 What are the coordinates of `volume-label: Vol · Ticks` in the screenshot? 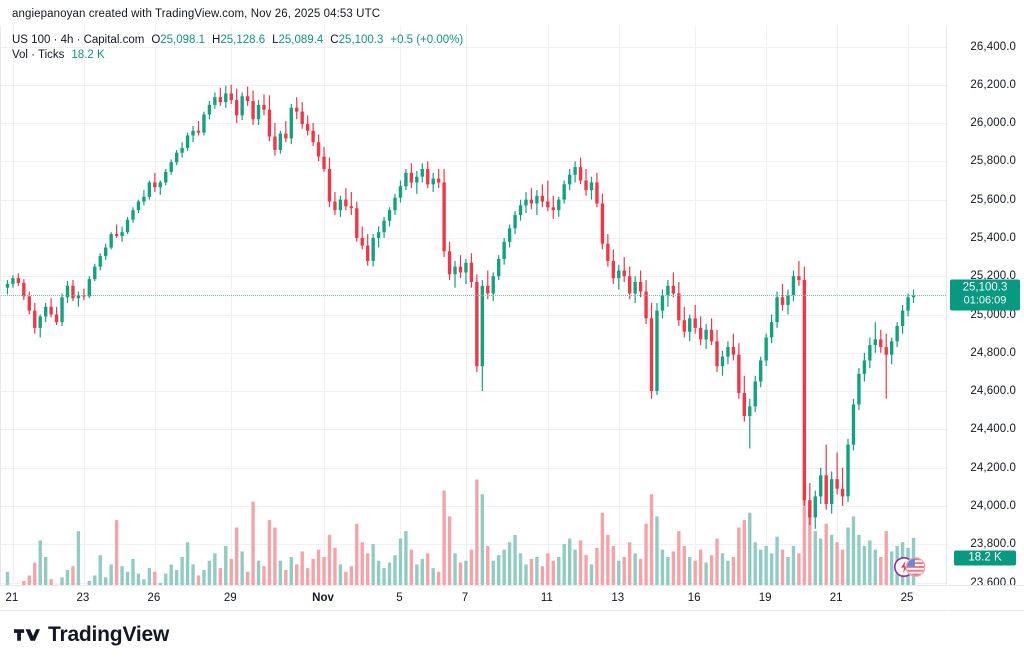 It's located at (38, 55).